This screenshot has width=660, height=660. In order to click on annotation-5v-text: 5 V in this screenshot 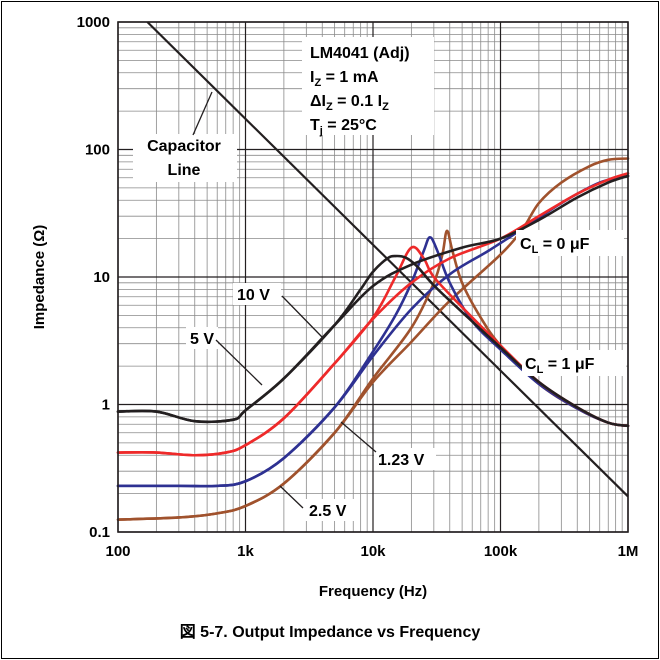, I will do `click(202, 339)`.